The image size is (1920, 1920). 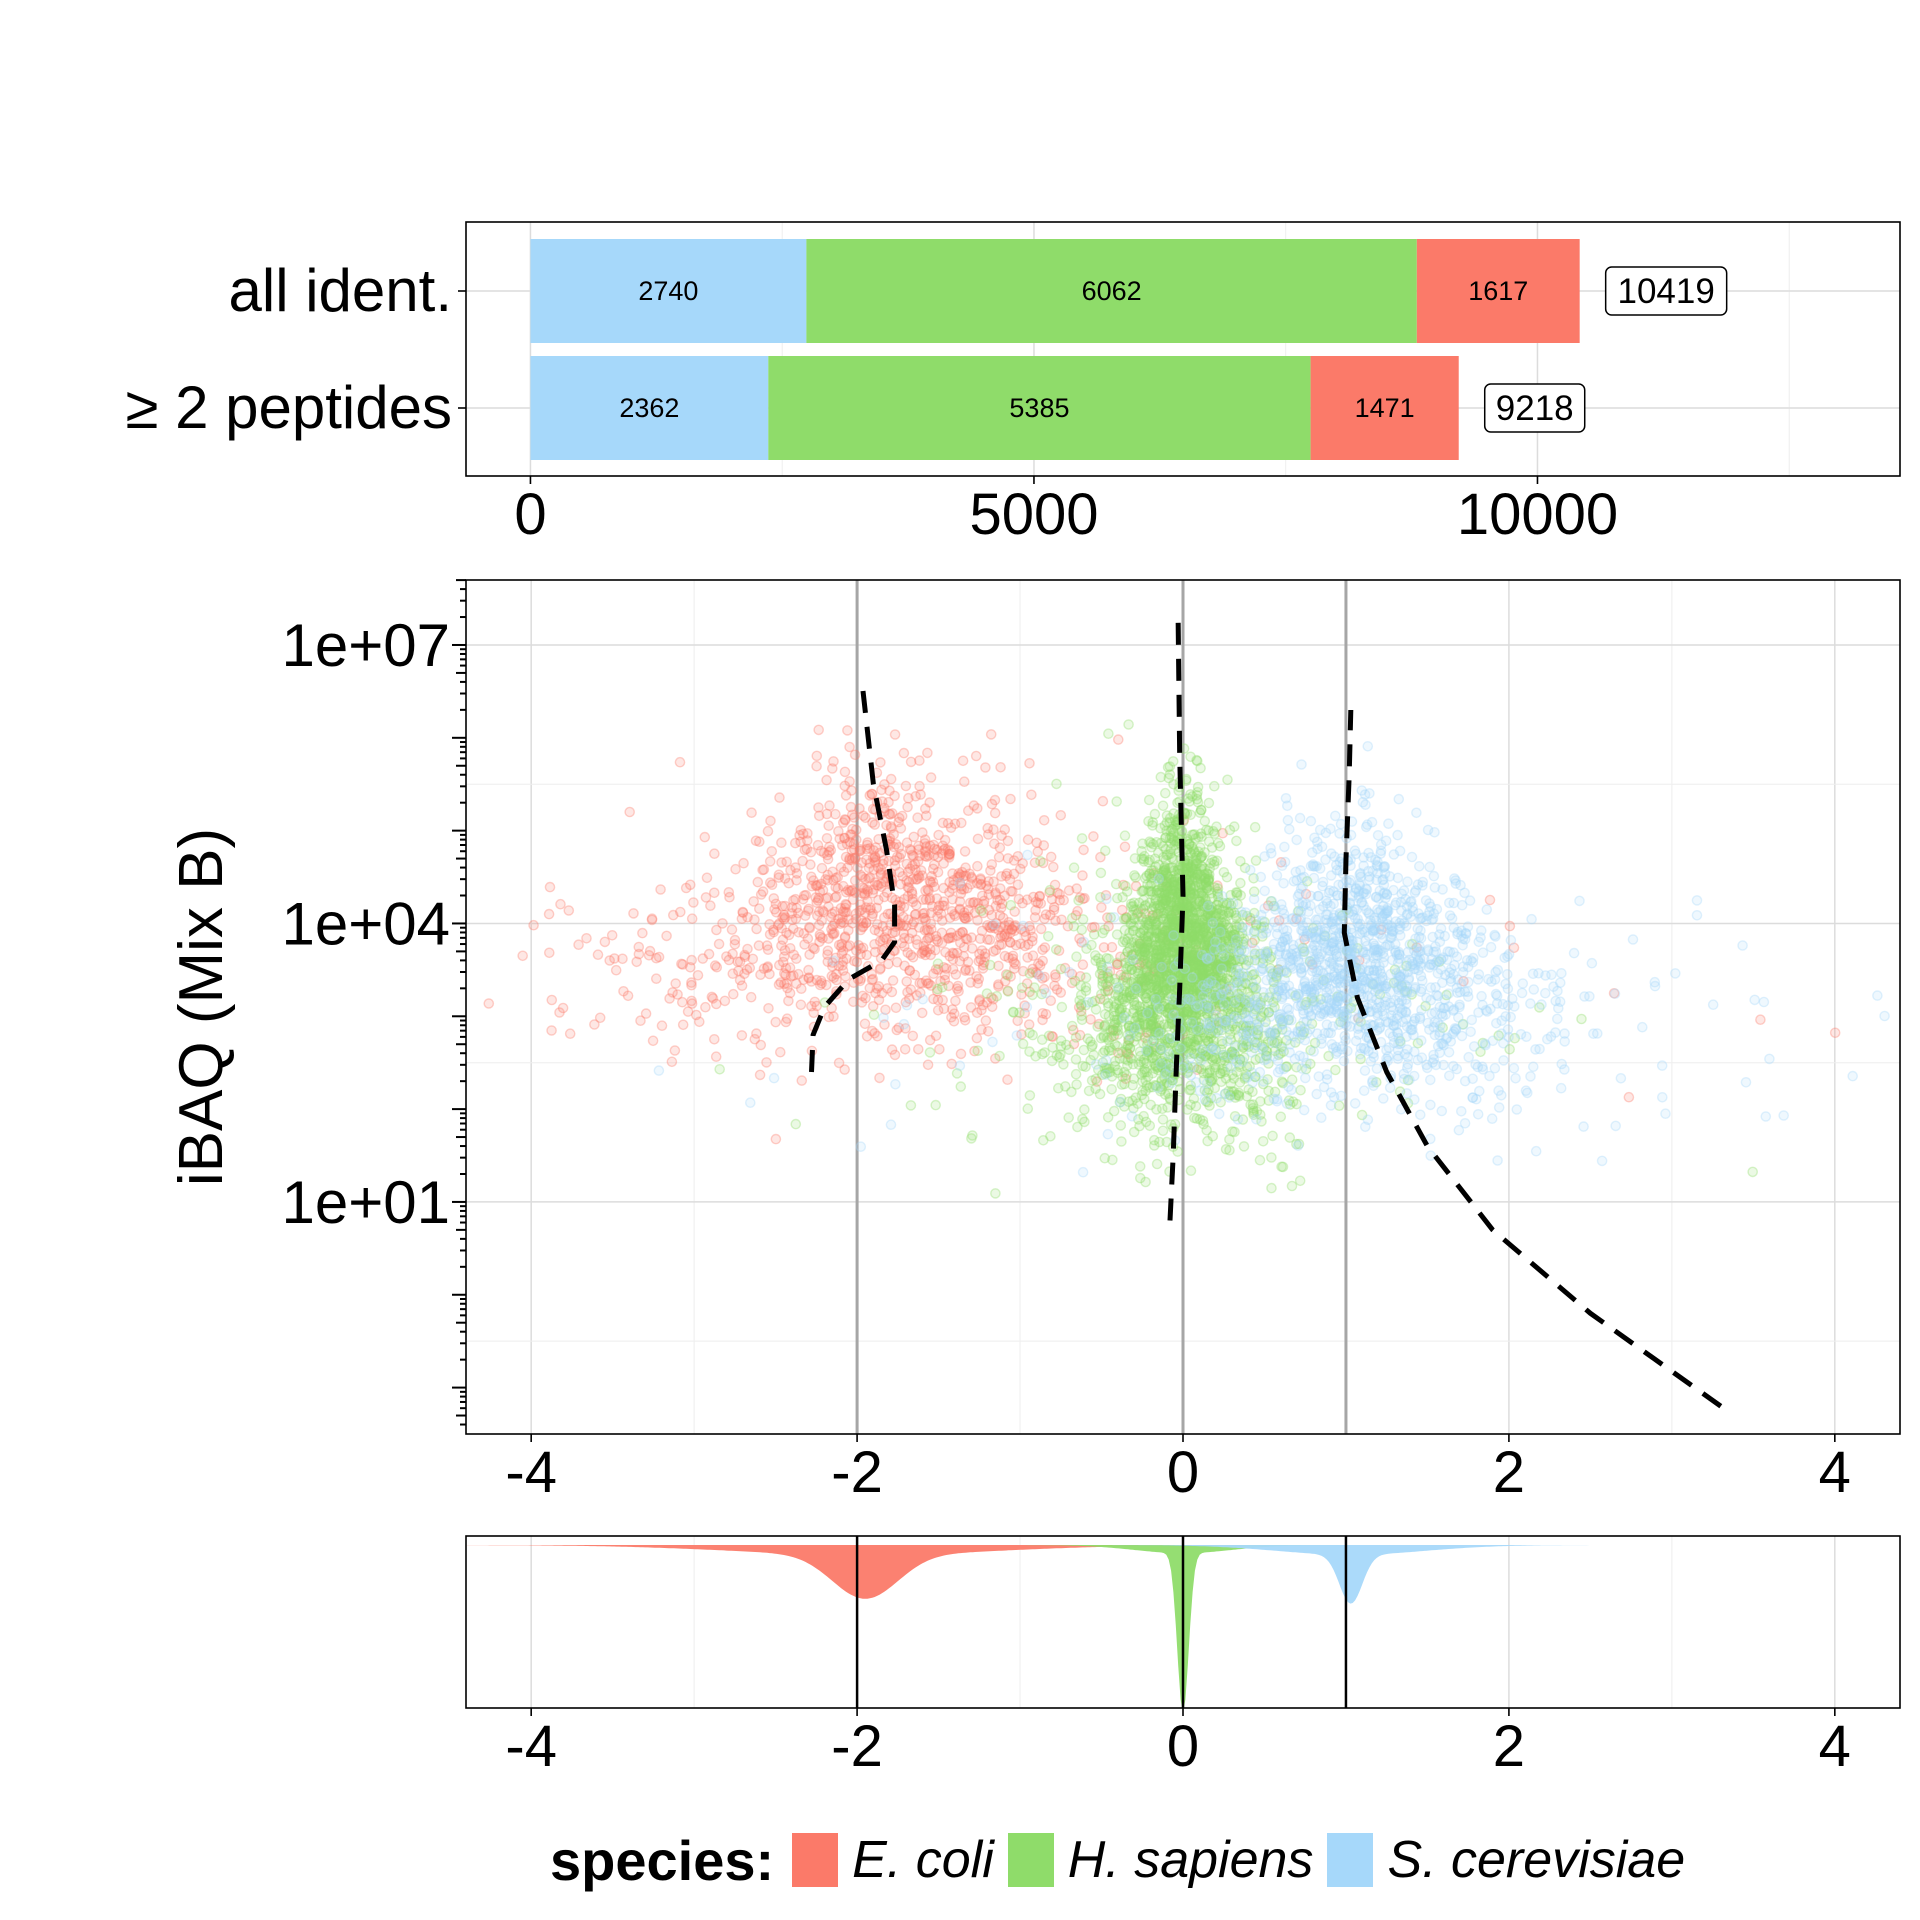 I want to click on bar-x-tick-label: 10000, so click(x=1537, y=514).